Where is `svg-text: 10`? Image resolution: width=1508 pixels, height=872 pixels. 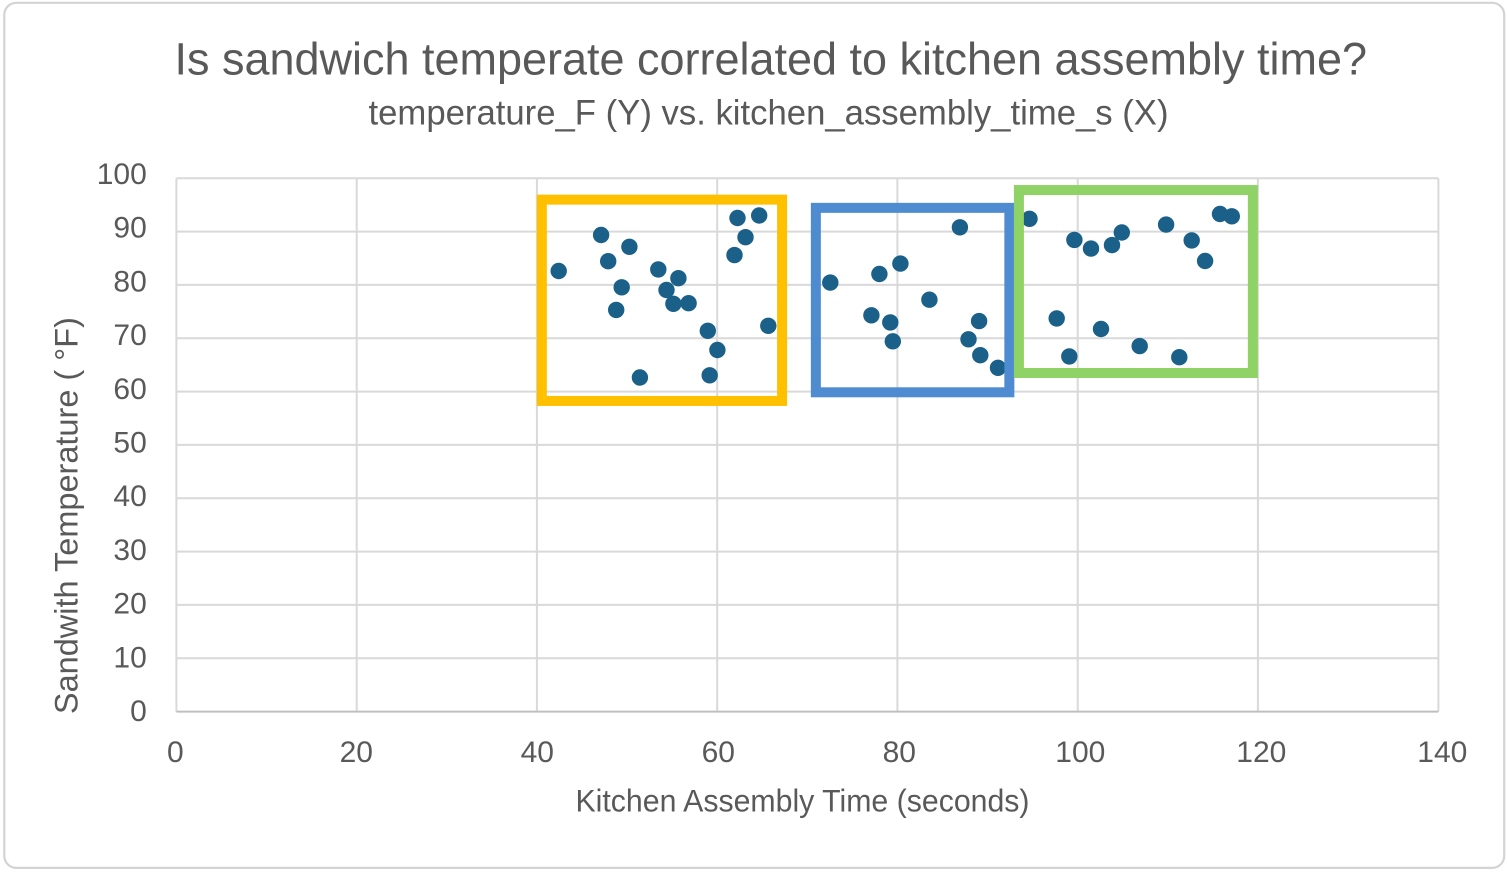 svg-text: 10 is located at coordinates (129, 657).